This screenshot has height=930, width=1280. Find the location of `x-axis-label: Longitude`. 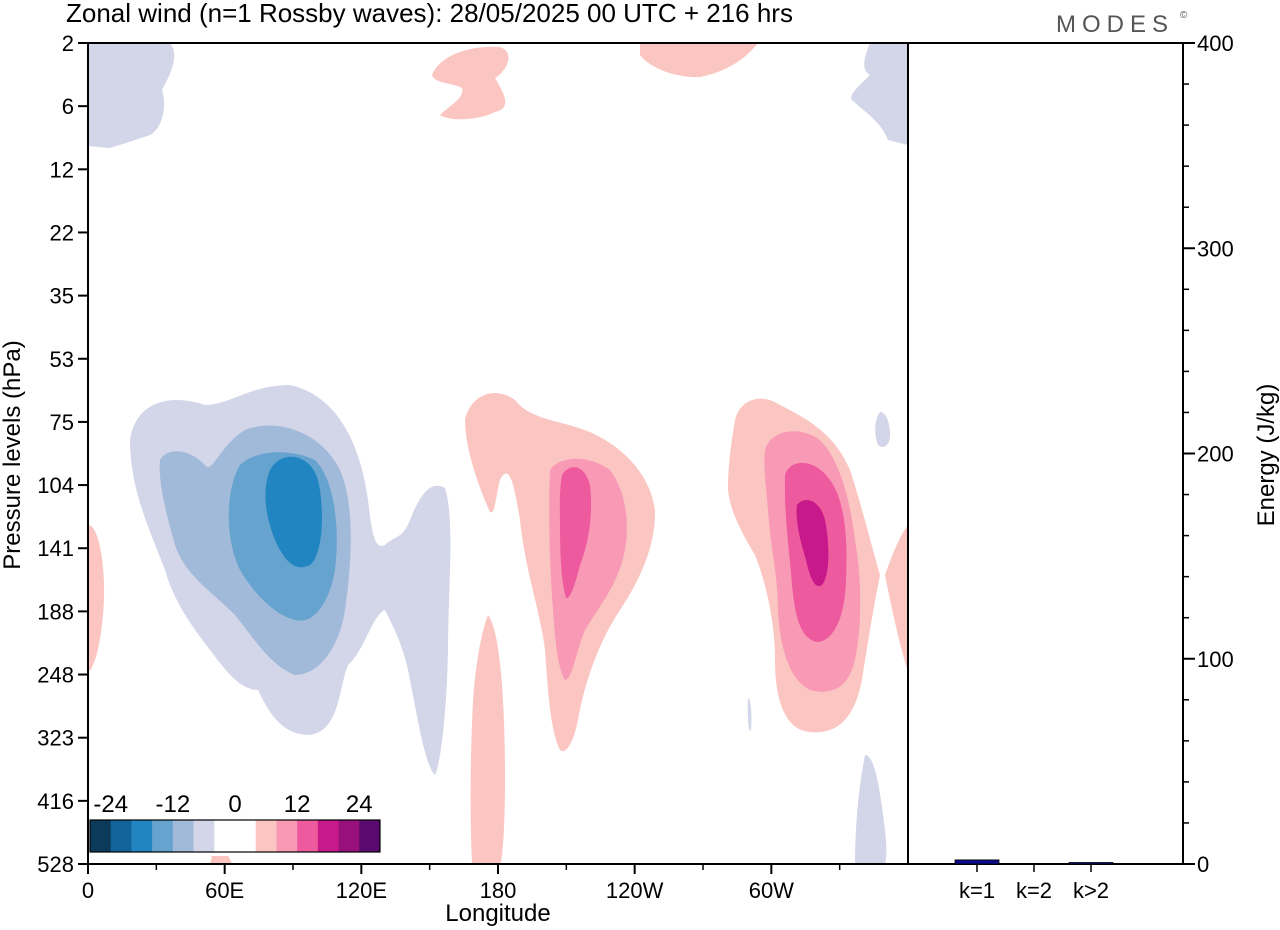

x-axis-label: Longitude is located at coordinates (497, 913).